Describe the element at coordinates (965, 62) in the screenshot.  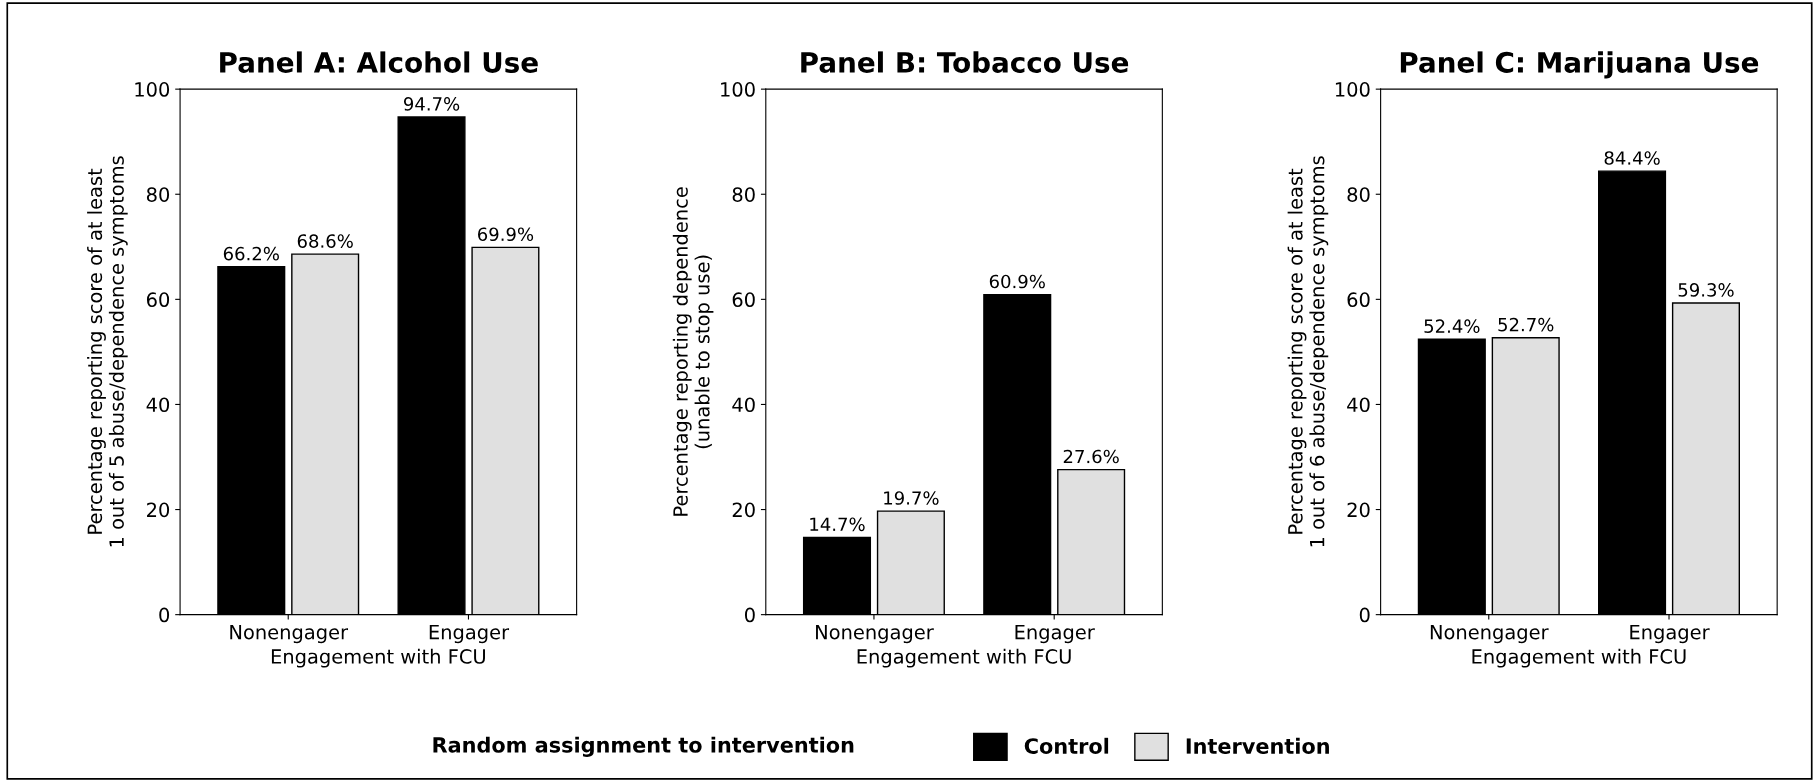
I see `chart-title: Panel B: Tobacco Use` at that location.